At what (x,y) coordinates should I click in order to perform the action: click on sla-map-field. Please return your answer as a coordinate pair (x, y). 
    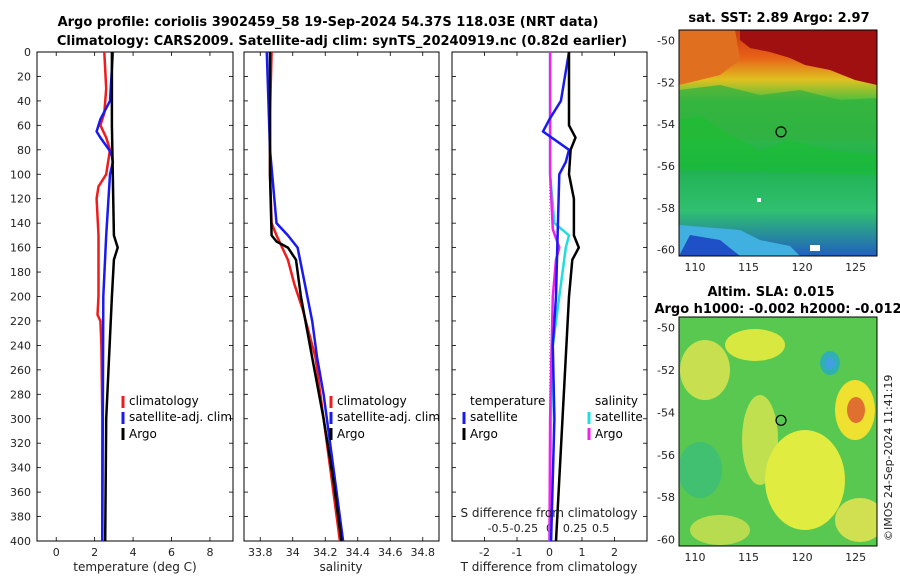
    Looking at the image, I should click on (778, 431).